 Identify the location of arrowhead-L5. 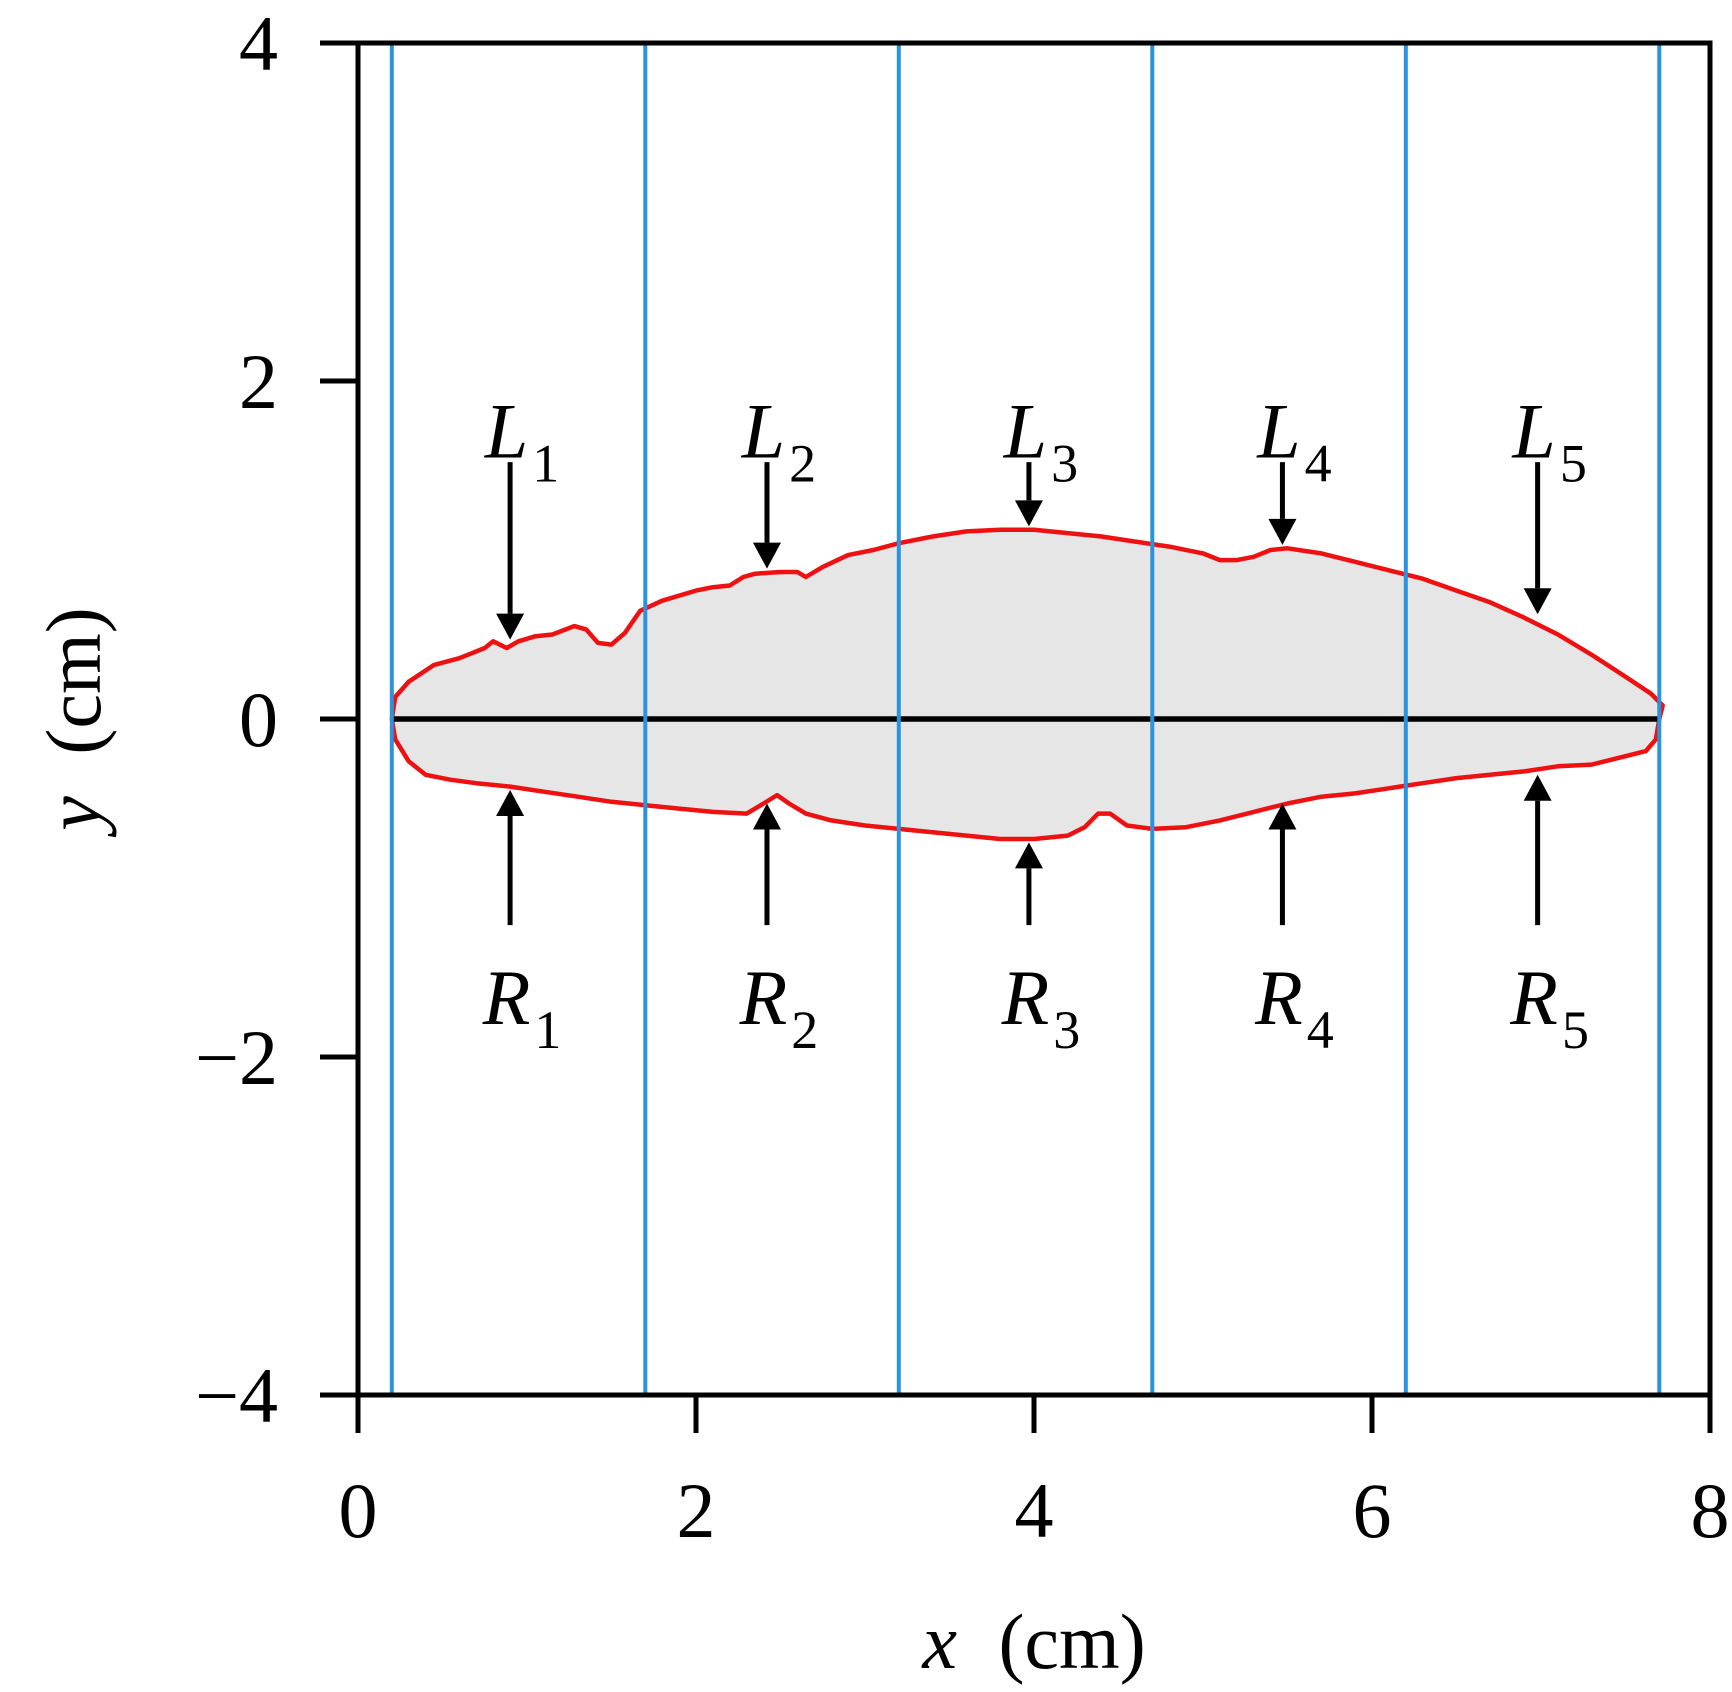
(1537, 601).